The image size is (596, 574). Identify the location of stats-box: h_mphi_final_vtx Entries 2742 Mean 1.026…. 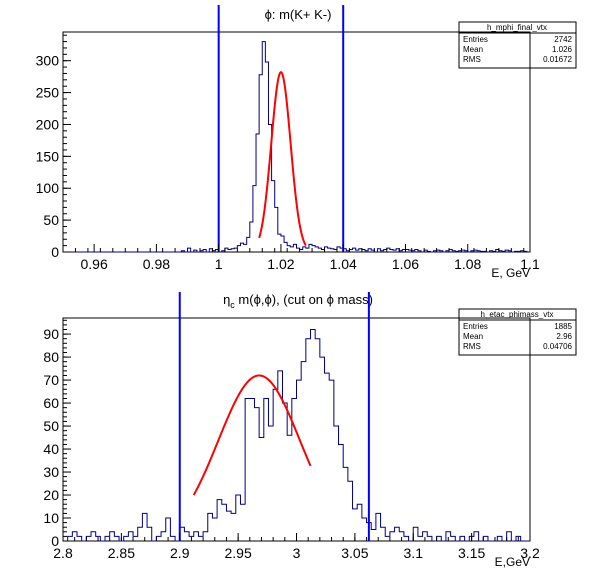
(517, 45).